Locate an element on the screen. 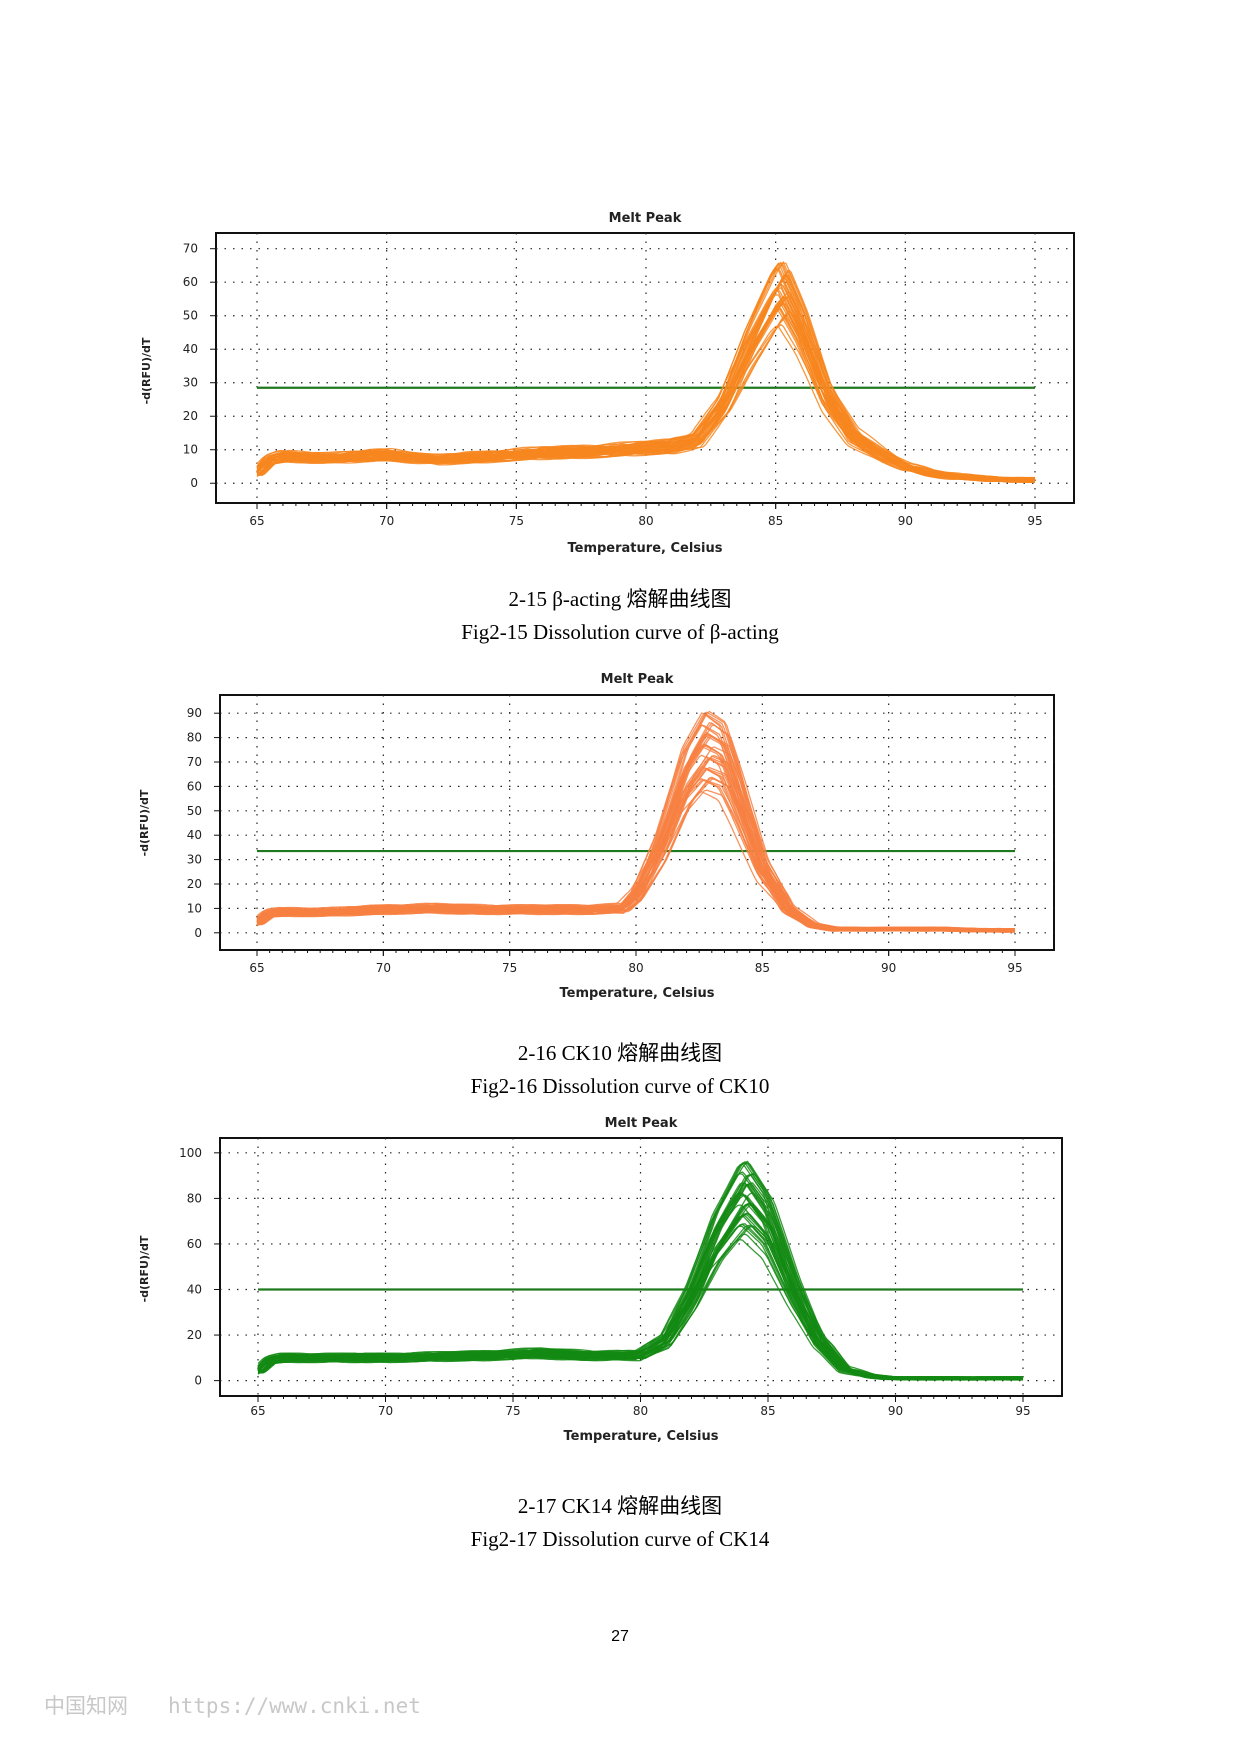 The width and height of the screenshot is (1240, 1754). watermark-url: https://www.cnki.net is located at coordinates (294, 1706).